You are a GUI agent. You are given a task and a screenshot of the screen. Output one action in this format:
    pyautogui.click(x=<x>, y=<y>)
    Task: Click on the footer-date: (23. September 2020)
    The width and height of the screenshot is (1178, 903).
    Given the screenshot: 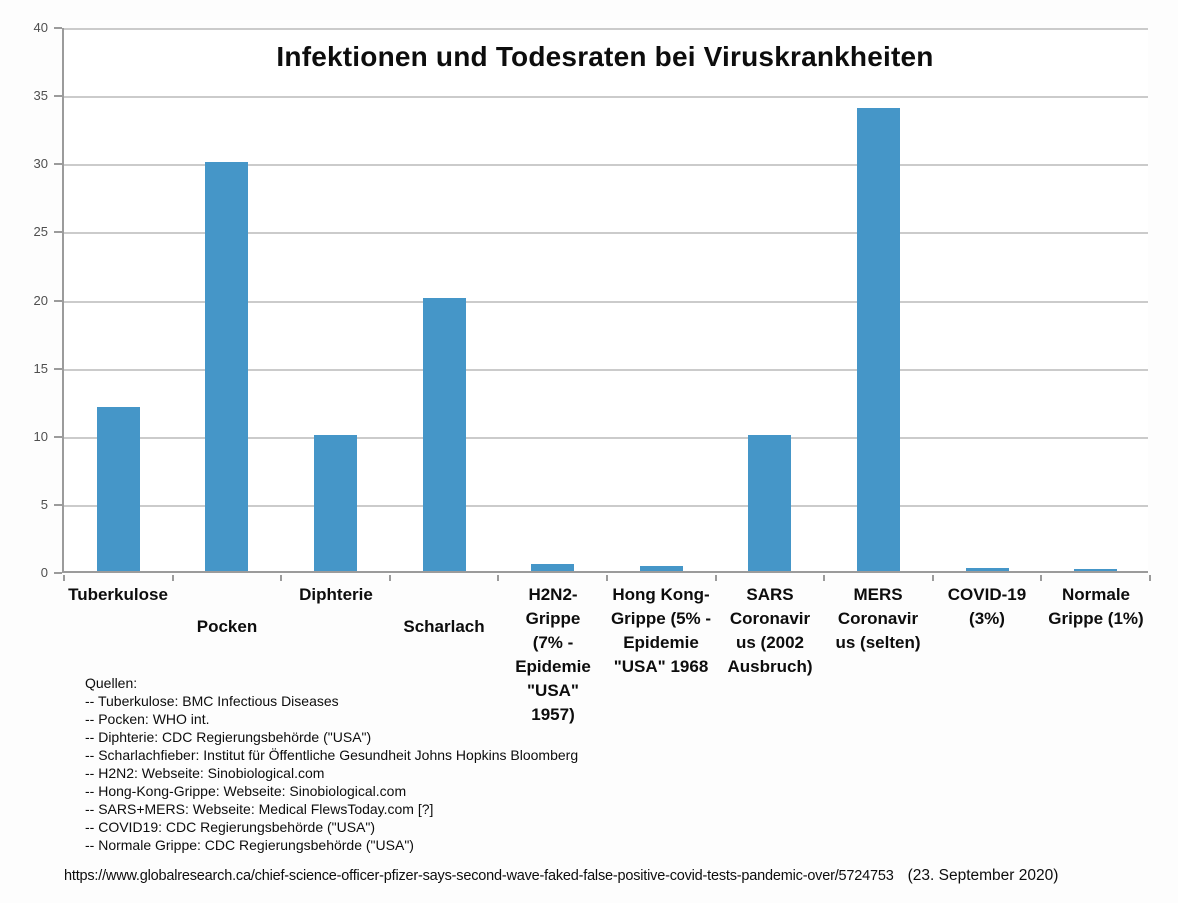 What is the action you would take?
    pyautogui.click(x=983, y=875)
    